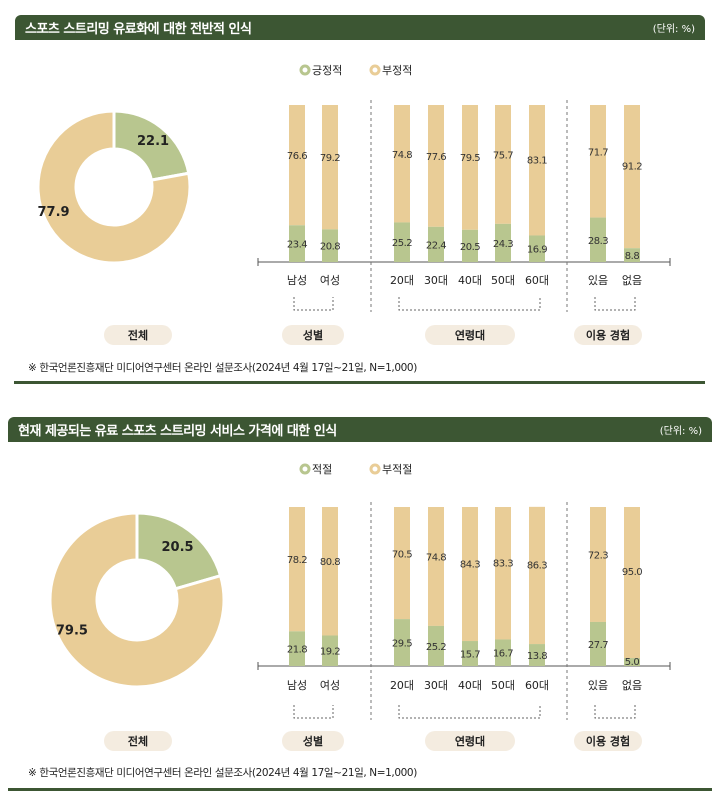 The height and width of the screenshot is (807, 720). What do you see at coordinates (327, 70) in the screenshot?
I see `legend-label: 긍정적` at bounding box center [327, 70].